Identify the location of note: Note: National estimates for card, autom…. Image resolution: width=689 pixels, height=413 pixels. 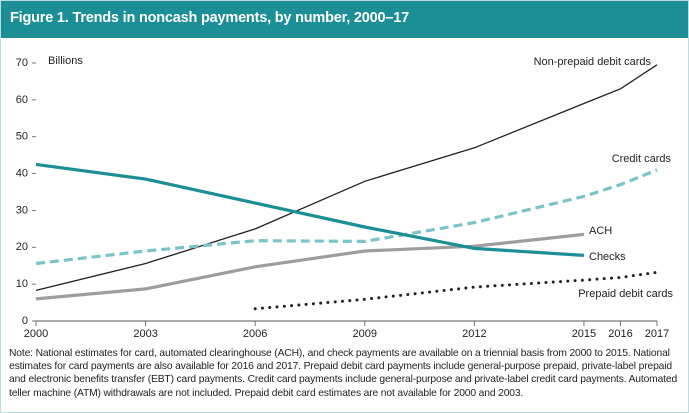
(343, 373).